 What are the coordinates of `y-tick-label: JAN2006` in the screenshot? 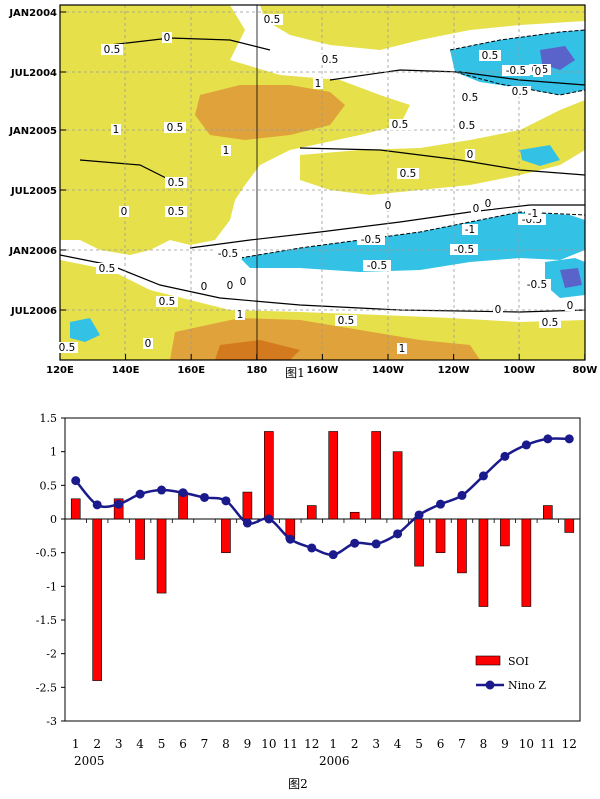 It's located at (32, 251).